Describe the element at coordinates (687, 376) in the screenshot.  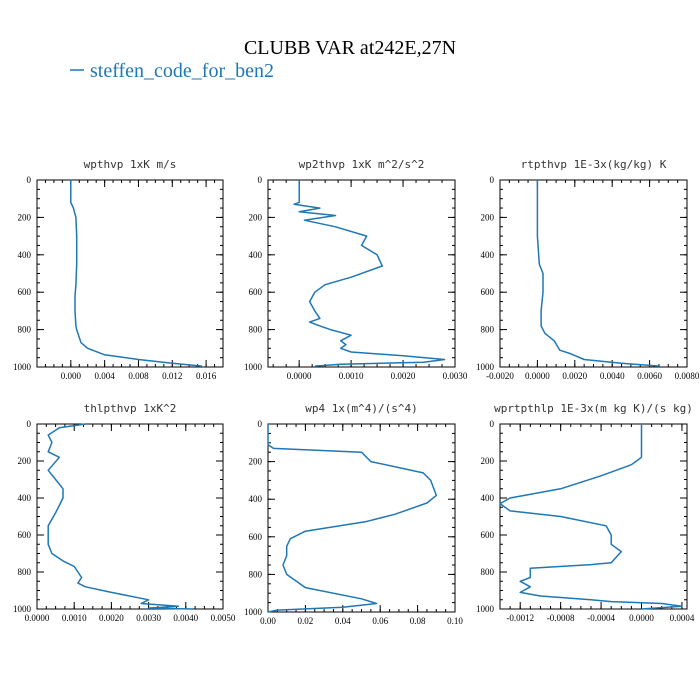
I see `x-tick-label: 0.0080` at that location.